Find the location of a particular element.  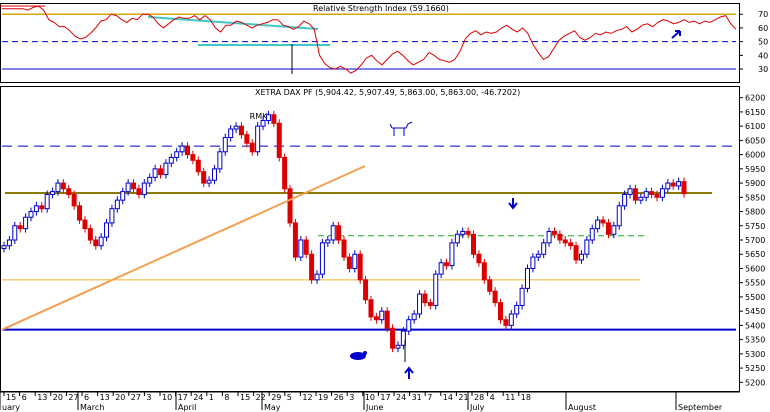

price-tick-label: 6100 is located at coordinates (755, 126).